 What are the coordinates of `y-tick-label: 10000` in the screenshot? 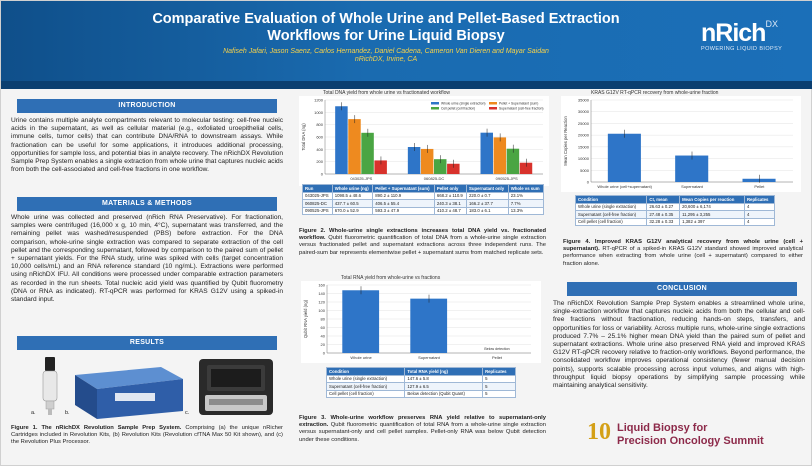 It's located at (584, 158).